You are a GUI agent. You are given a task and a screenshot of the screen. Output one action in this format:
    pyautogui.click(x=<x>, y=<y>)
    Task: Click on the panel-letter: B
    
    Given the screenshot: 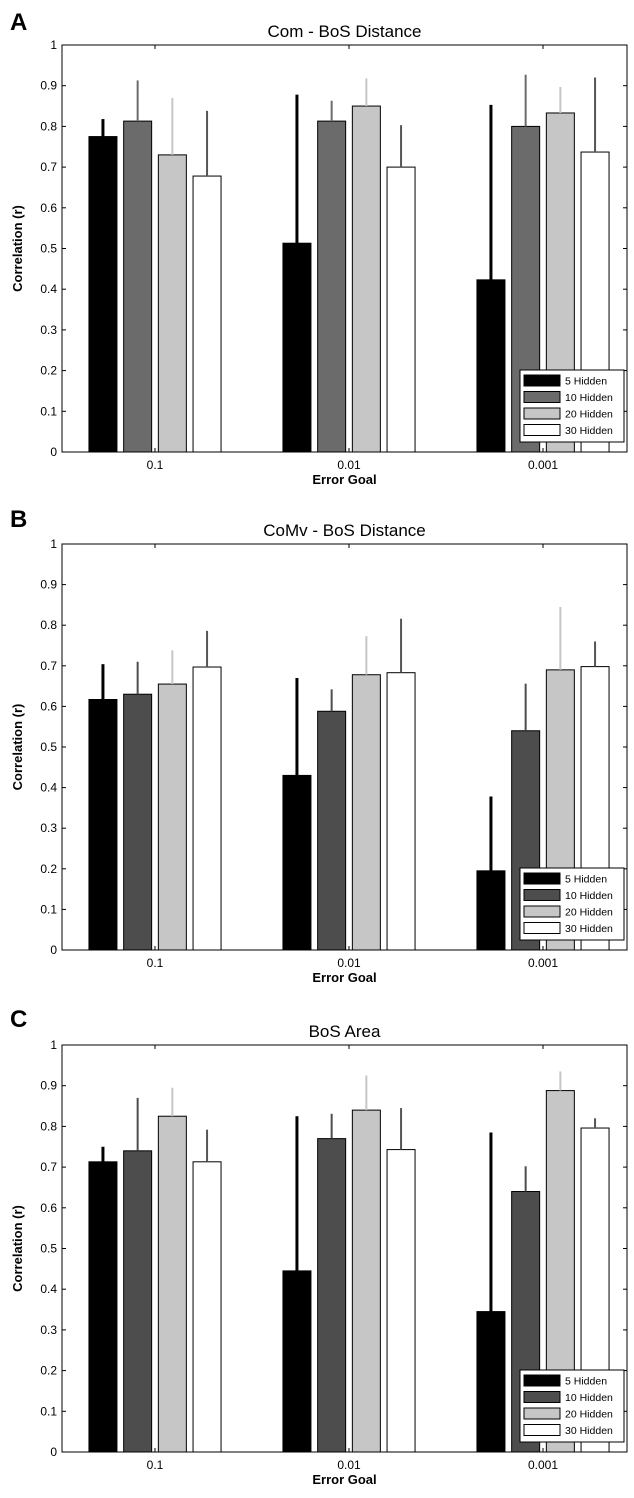 What is the action you would take?
    pyautogui.click(x=18, y=519)
    